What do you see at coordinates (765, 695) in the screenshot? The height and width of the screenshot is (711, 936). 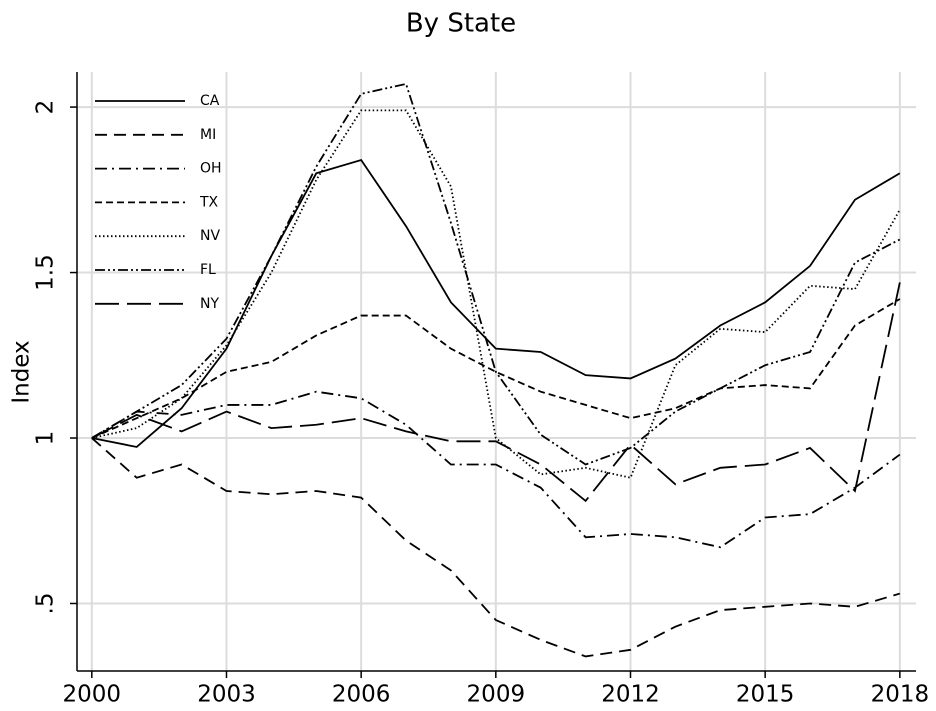 I see `x-tick-label: 2015` at bounding box center [765, 695].